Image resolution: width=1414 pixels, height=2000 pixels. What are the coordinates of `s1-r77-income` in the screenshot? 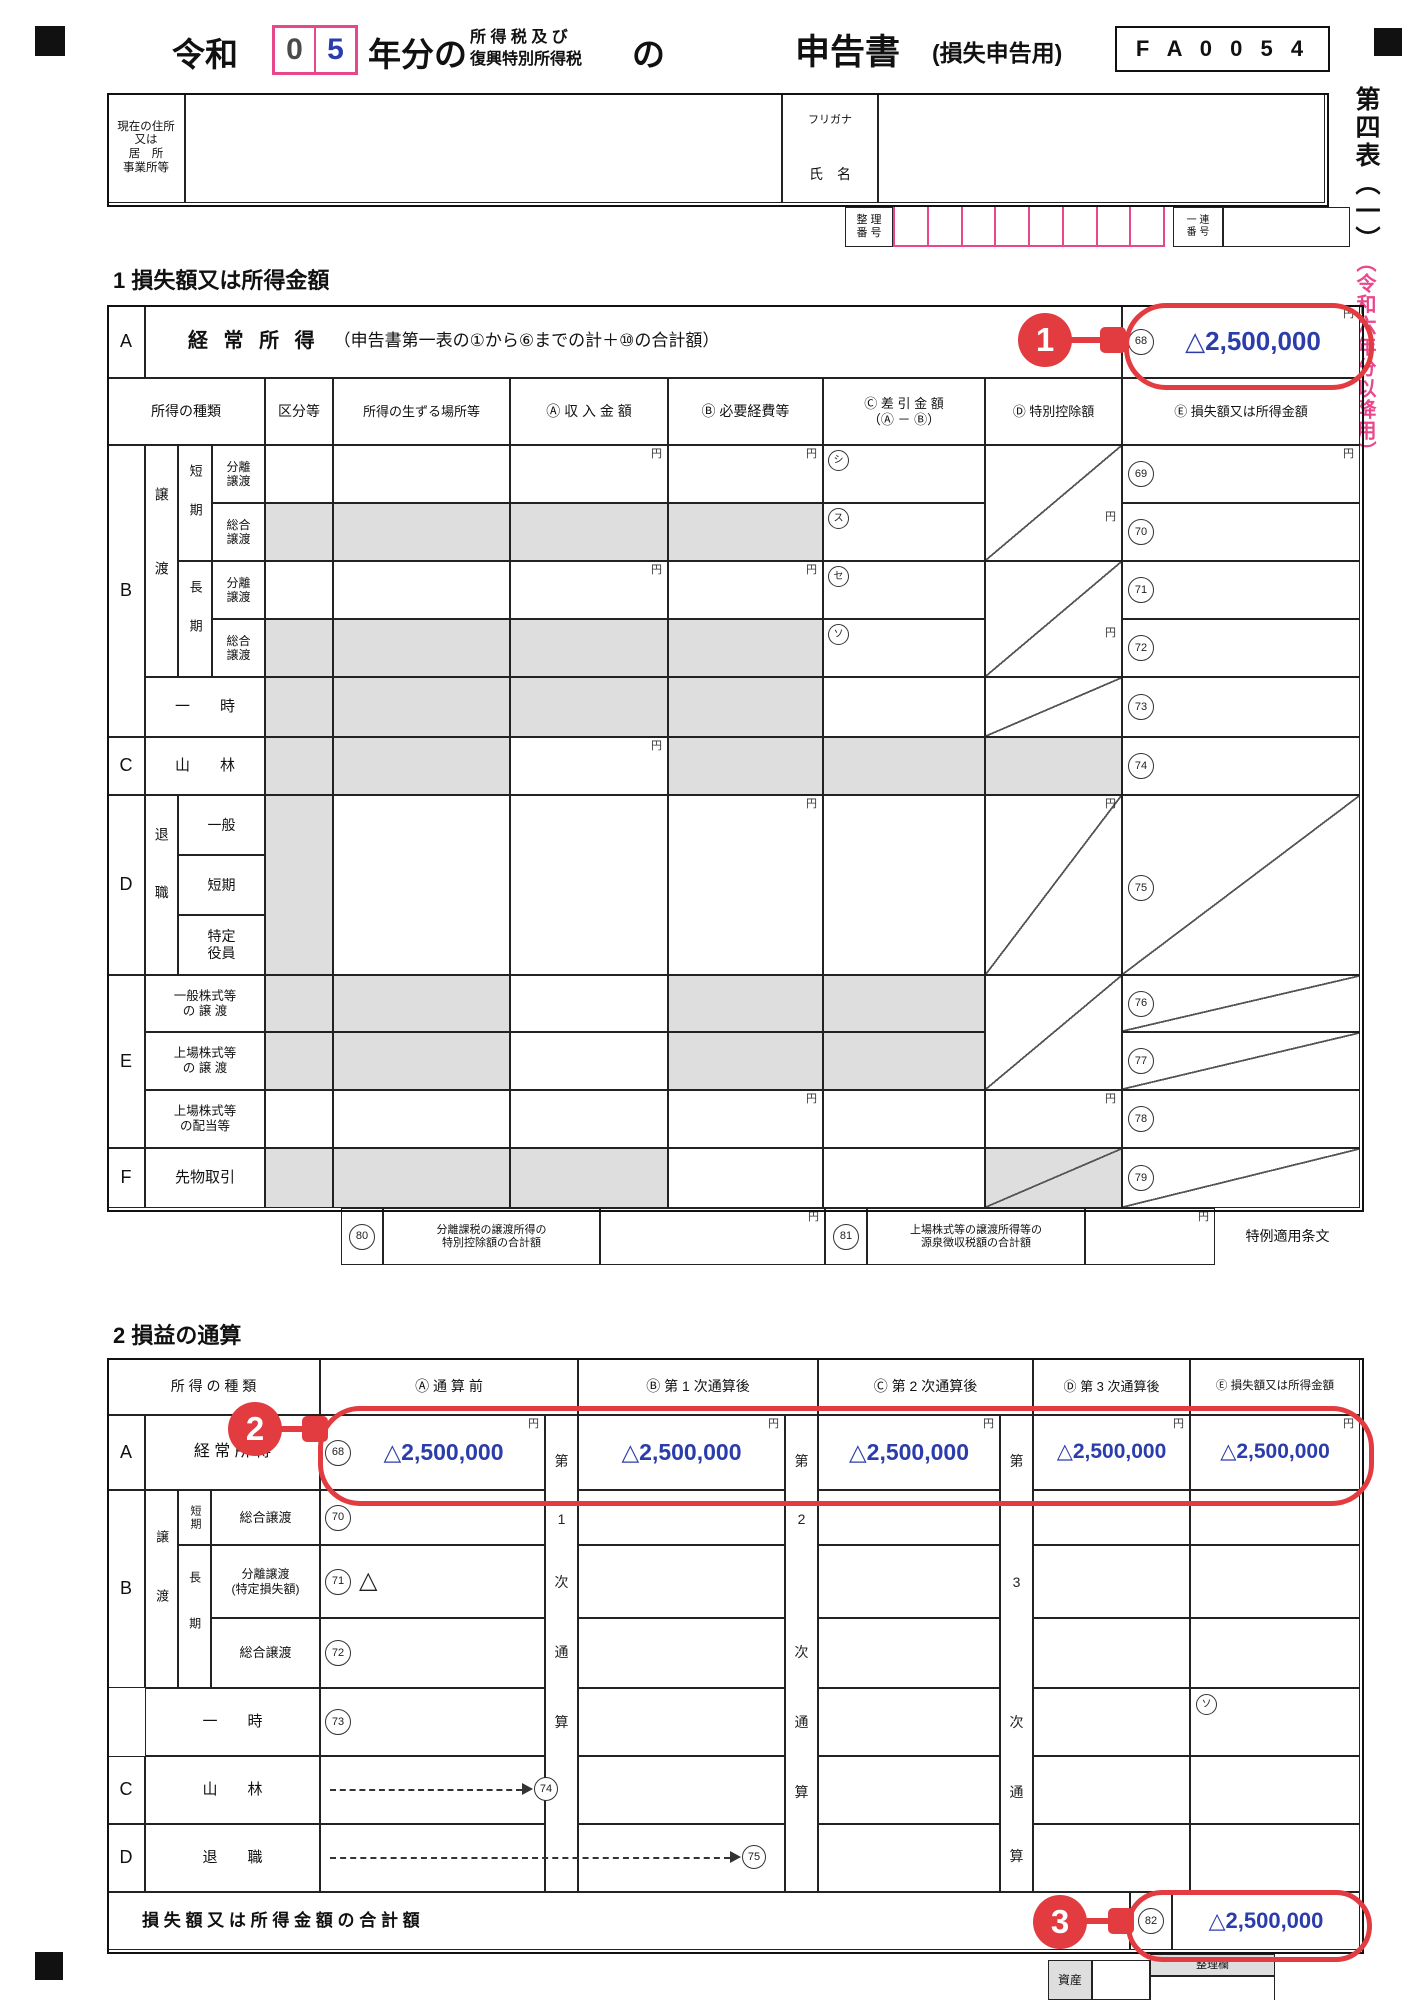 It's located at (589, 1061).